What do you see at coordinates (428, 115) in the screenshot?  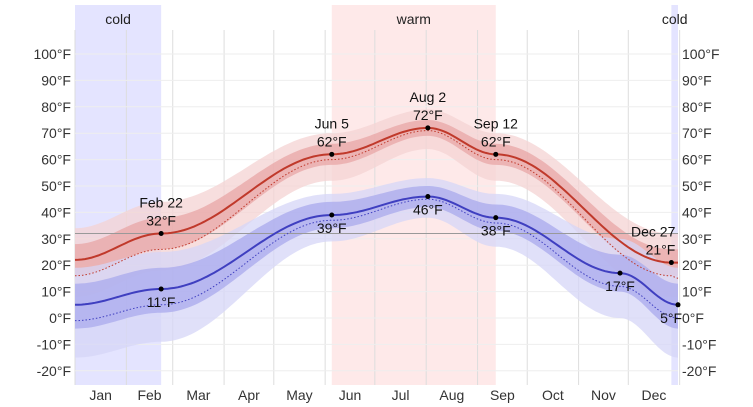 I see `annotation-label: 72°F` at bounding box center [428, 115].